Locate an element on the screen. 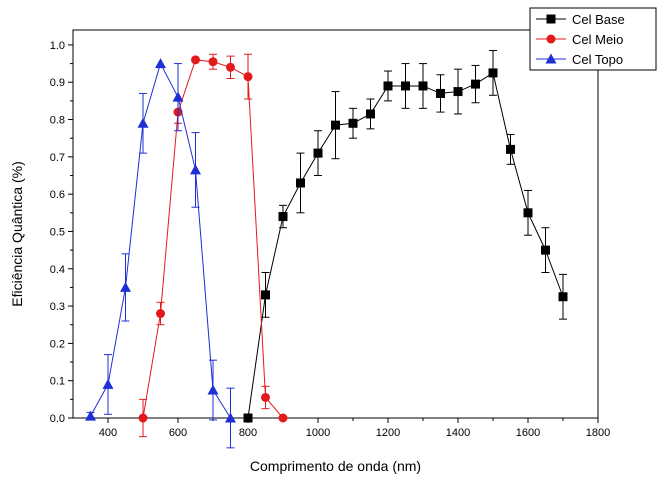  legend: Cel Base Cel Meio Cel Topo is located at coordinates (593, 39).